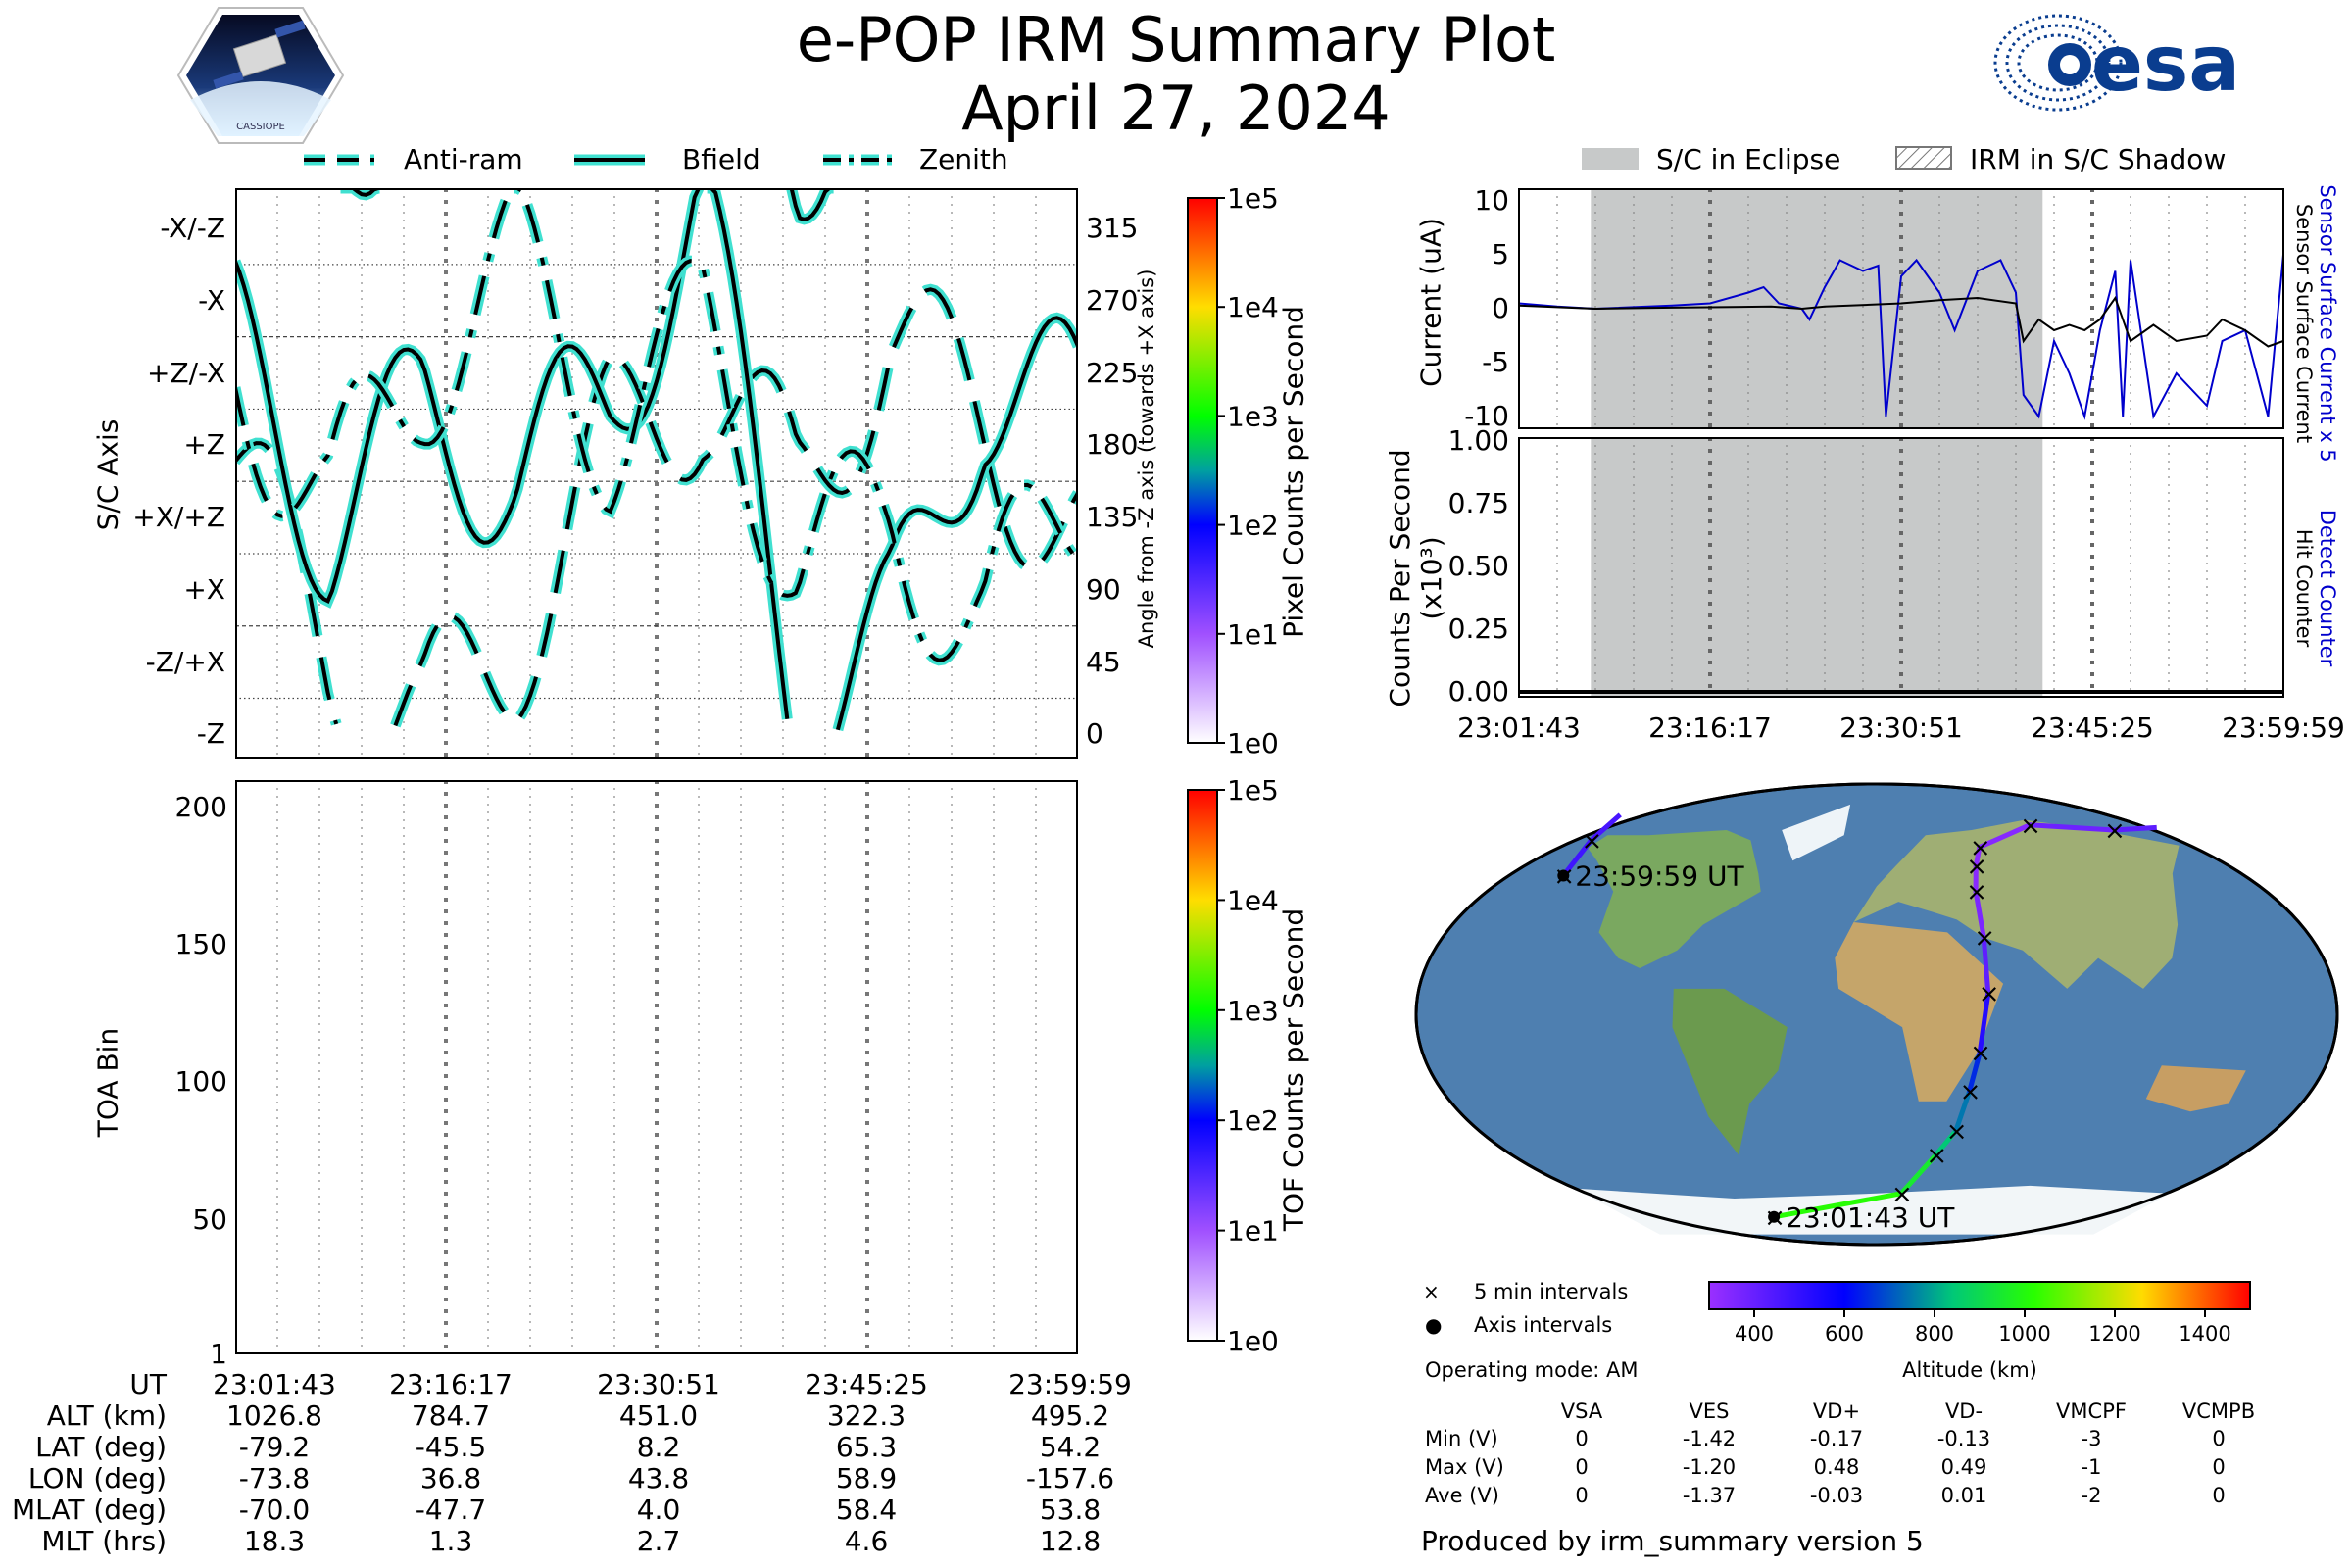  I want to click on pixel-colorbar-label: Pixel Counts per Second, so click(1293, 472).